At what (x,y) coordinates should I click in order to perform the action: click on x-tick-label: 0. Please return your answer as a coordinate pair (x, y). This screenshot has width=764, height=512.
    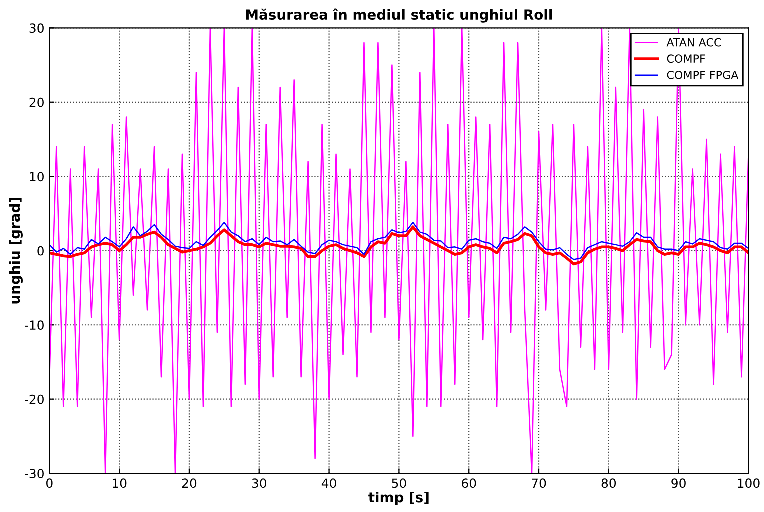
    Looking at the image, I should click on (49, 483).